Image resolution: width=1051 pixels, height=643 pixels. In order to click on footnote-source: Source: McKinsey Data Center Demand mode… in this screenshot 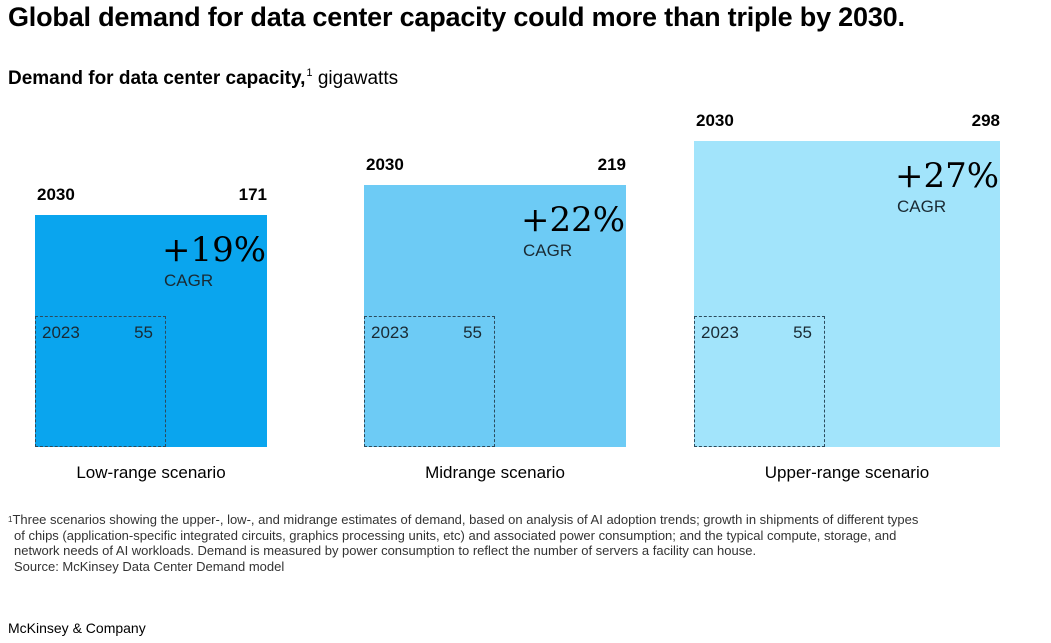, I will do `click(149, 566)`.